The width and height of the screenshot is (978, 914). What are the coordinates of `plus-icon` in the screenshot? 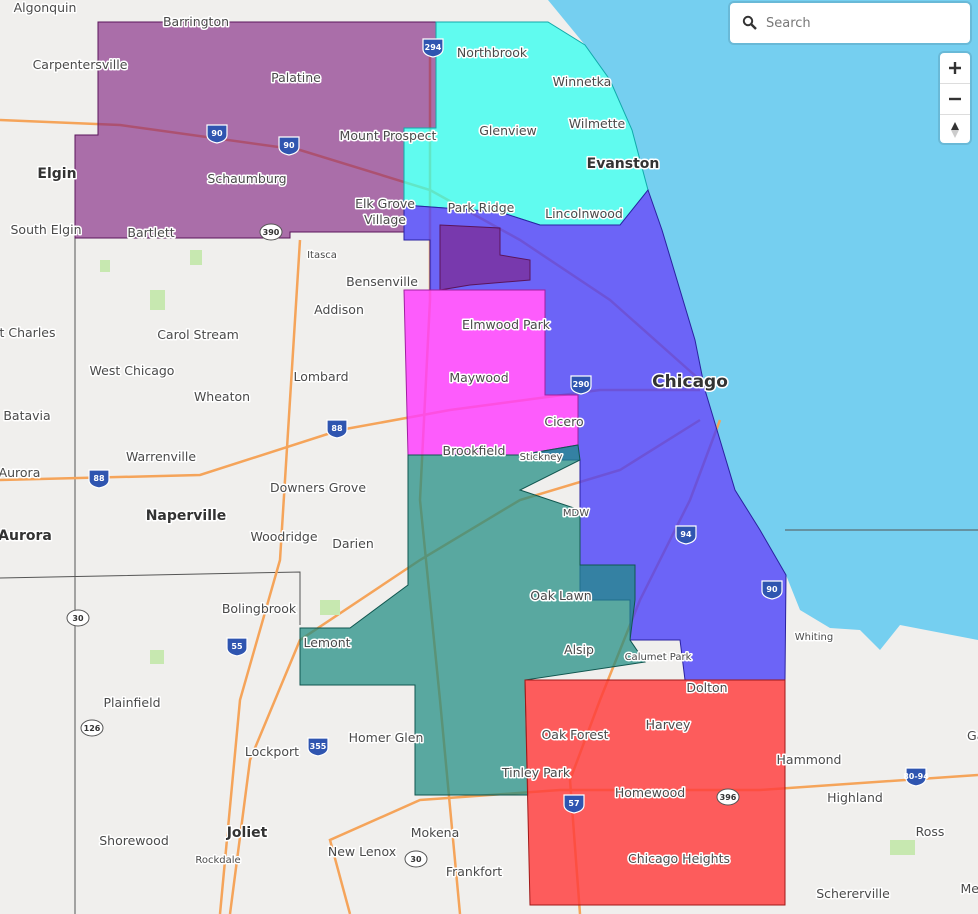 It's located at (955, 68).